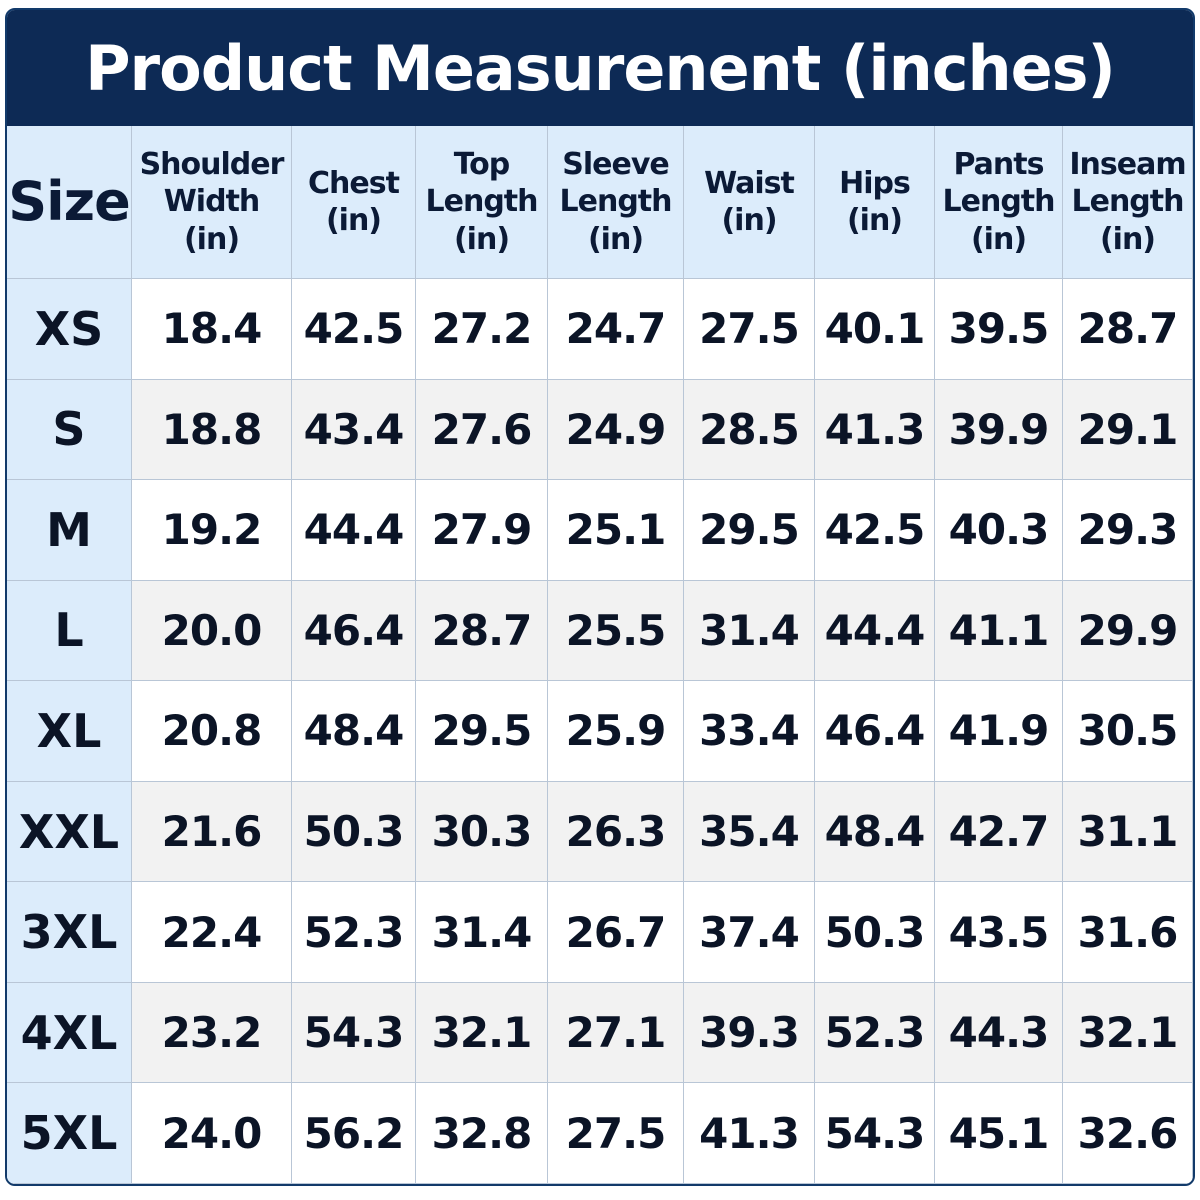 The width and height of the screenshot is (1200, 1200). I want to click on measurement: 43.4, so click(354, 430).